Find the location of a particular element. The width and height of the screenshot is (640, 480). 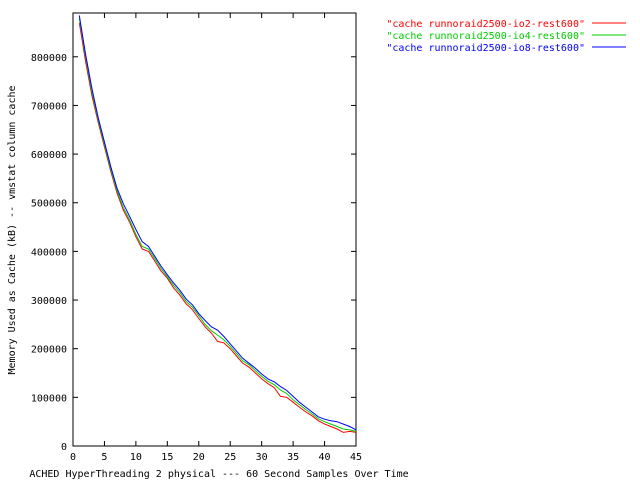

y-tick-label: 800000 is located at coordinates (49, 58).